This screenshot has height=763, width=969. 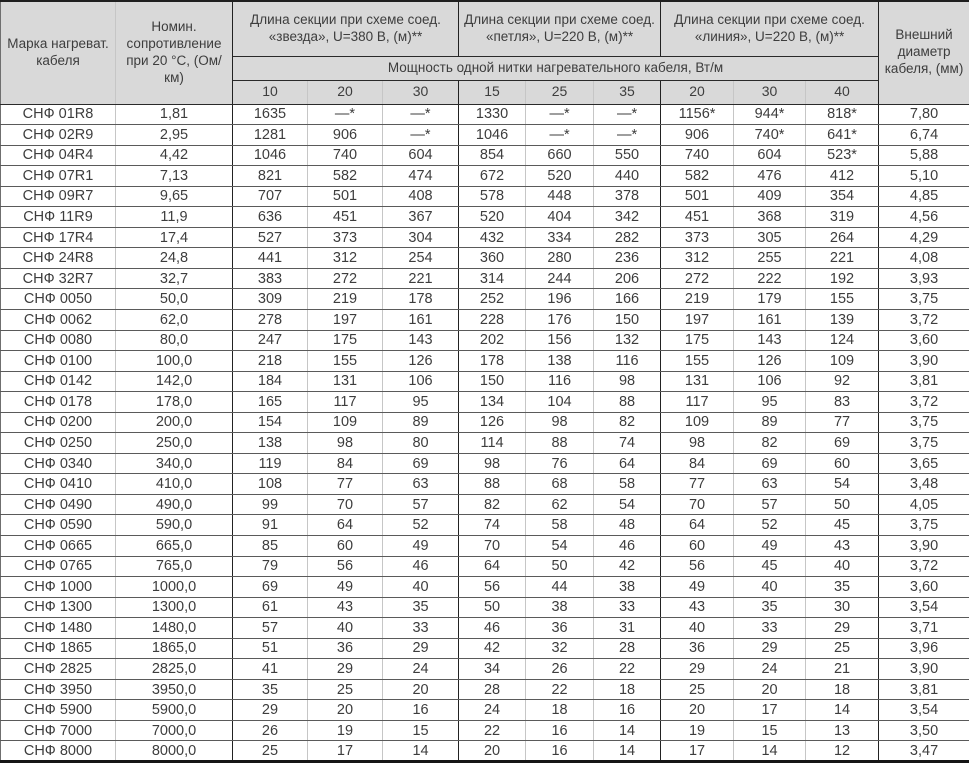 I want to click on value-cell: 50, so click(x=492, y=608).